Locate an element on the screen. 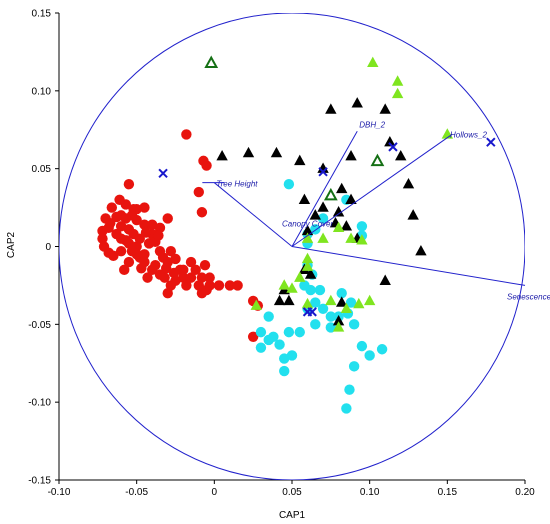 The height and width of the screenshot is (524, 550). data-point-open-triangle is located at coordinates (330, 194).